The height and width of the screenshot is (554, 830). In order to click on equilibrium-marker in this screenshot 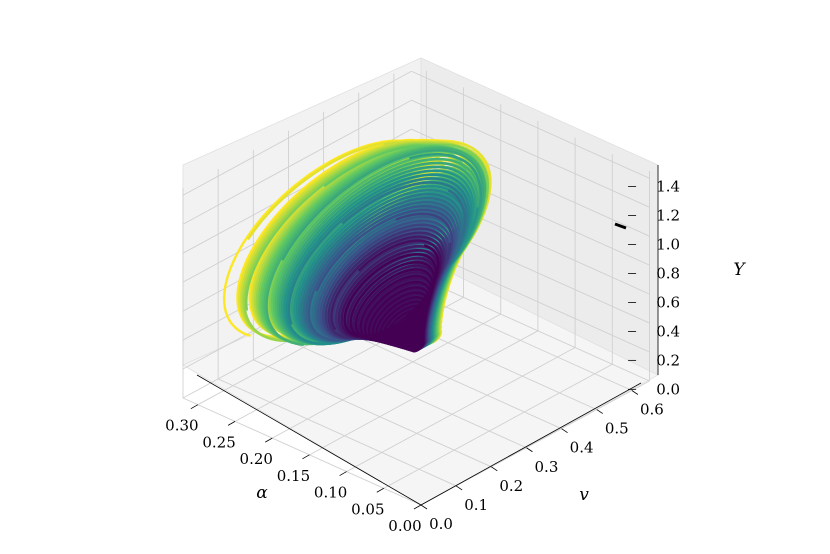, I will do `click(620, 226)`.